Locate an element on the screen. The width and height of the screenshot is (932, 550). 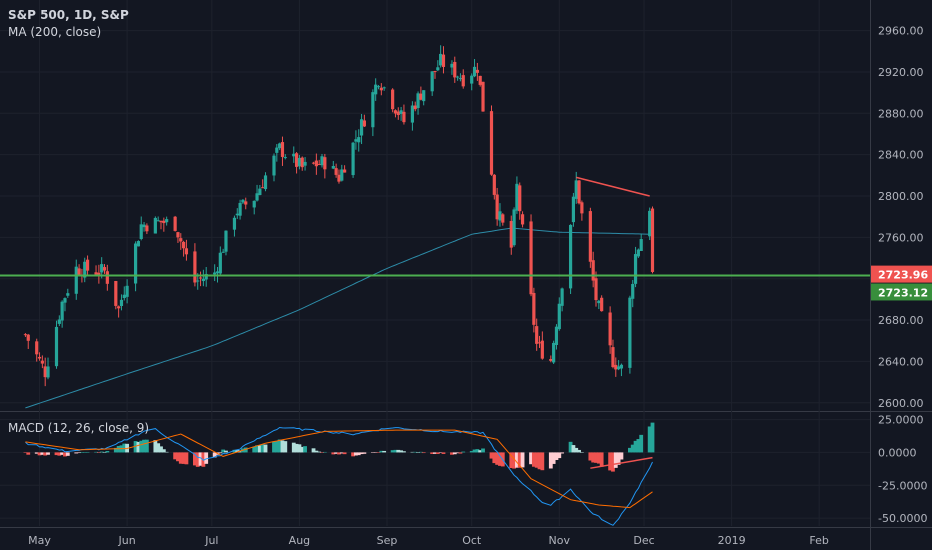
svg-text: 2723.12 is located at coordinates (903, 292).